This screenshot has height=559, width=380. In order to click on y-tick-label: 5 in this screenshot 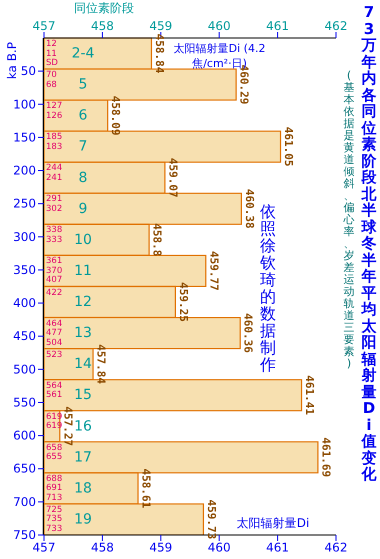, I will do `click(83, 84)`.